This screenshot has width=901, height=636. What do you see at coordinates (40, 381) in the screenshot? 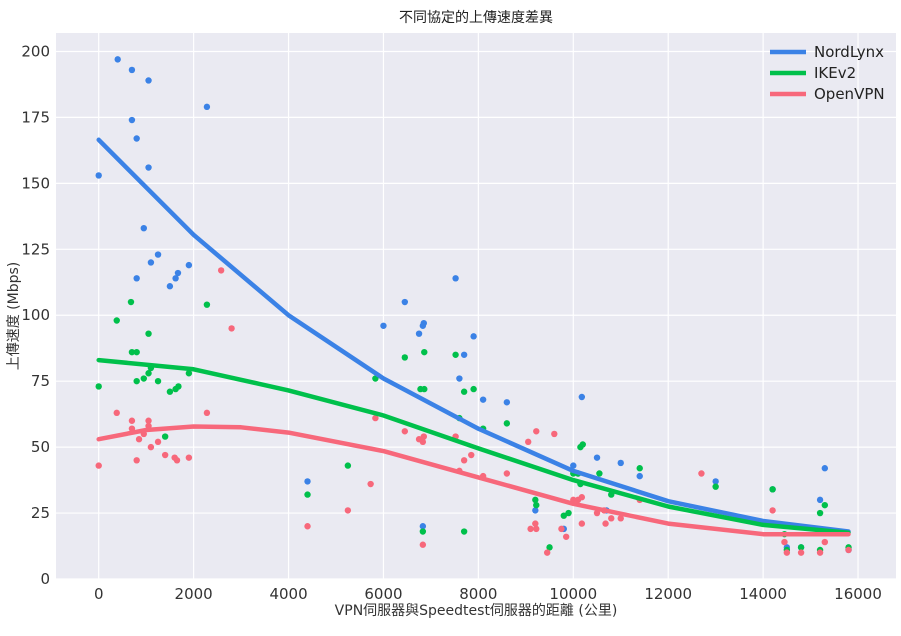
I see `y-tick-label: 75` at bounding box center [40, 381].